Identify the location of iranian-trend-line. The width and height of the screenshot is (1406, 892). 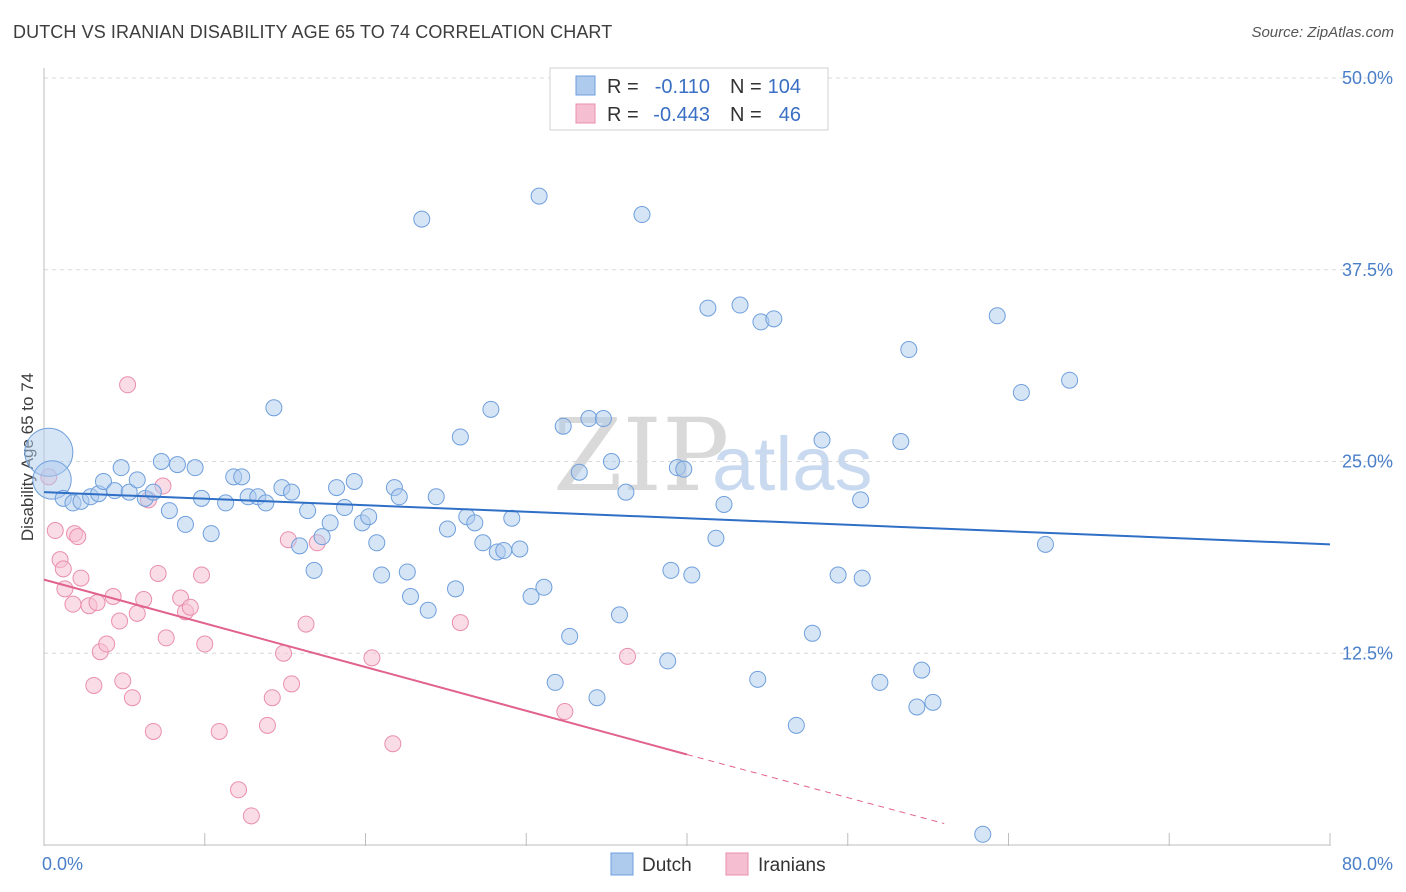
(365, 667).